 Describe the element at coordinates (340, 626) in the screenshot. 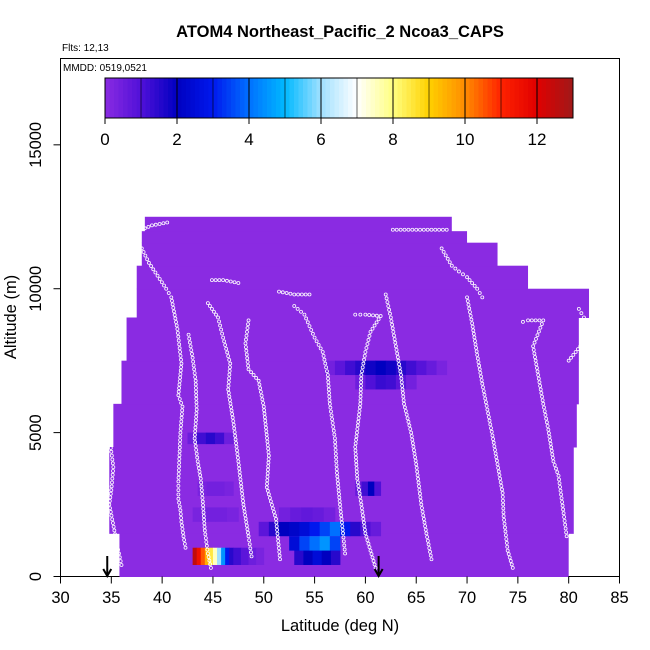

I see `x-axis-label: Latitude (deg N)` at that location.